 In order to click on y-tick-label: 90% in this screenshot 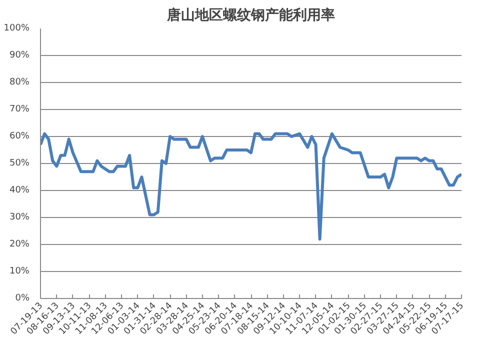, I will do `click(19, 55)`.